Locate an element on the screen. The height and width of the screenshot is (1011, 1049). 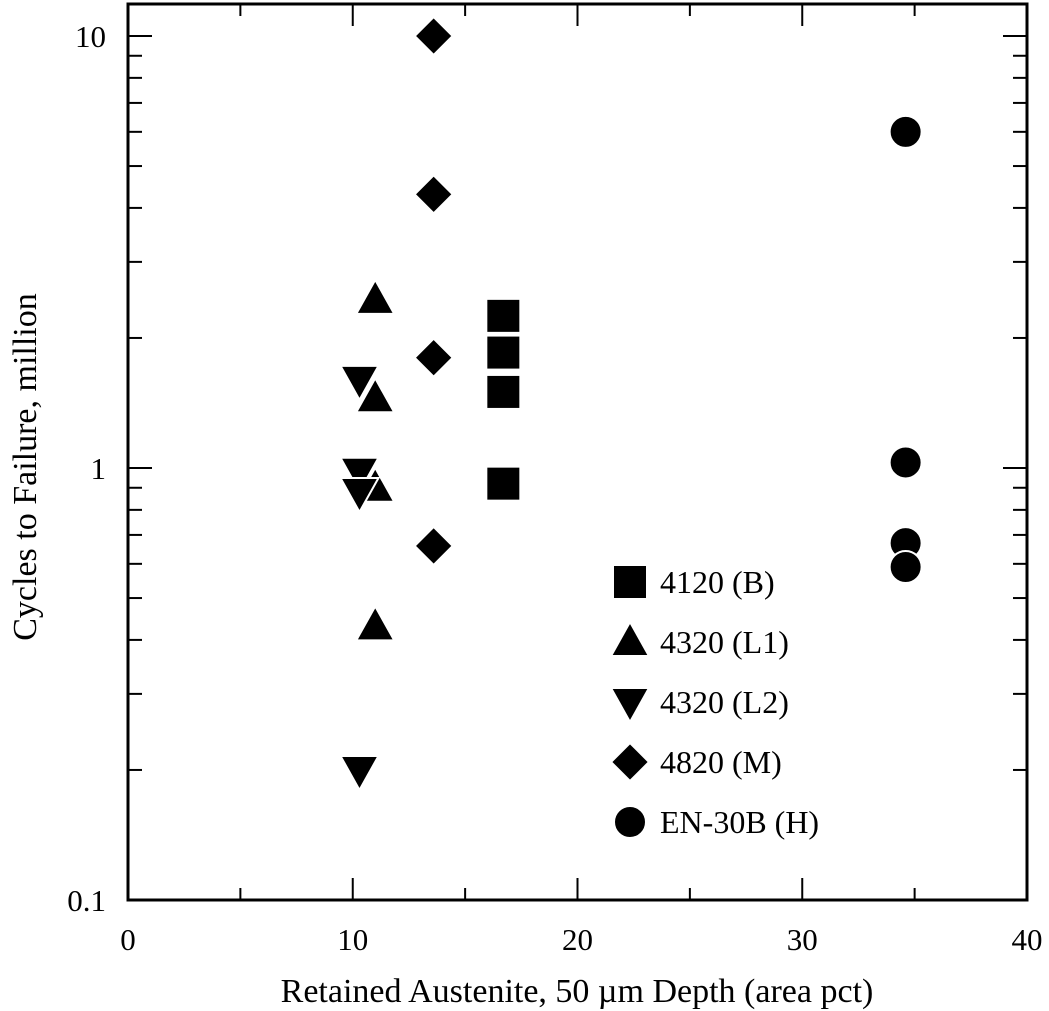
x-tick-label: 10 is located at coordinates (352, 939).